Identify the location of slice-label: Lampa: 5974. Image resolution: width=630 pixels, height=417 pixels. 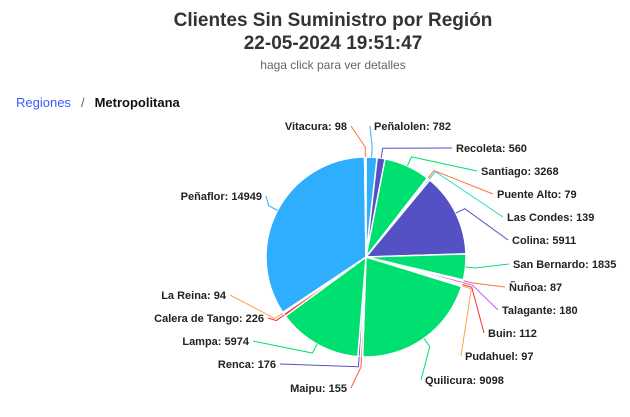
(216, 342).